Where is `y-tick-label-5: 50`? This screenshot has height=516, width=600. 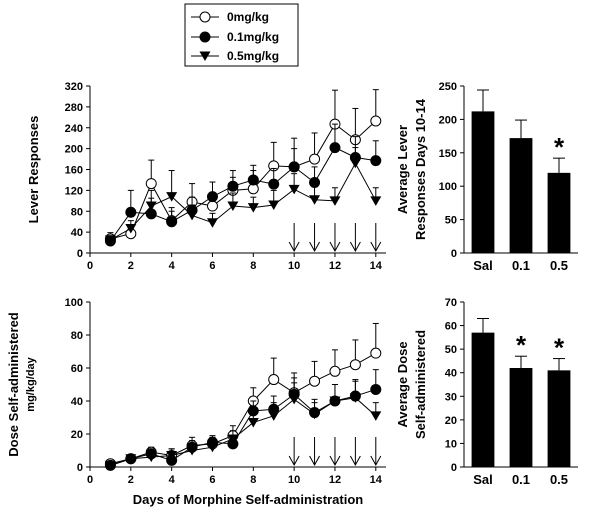 y-tick-label-5: 50 is located at coordinates (451, 350).